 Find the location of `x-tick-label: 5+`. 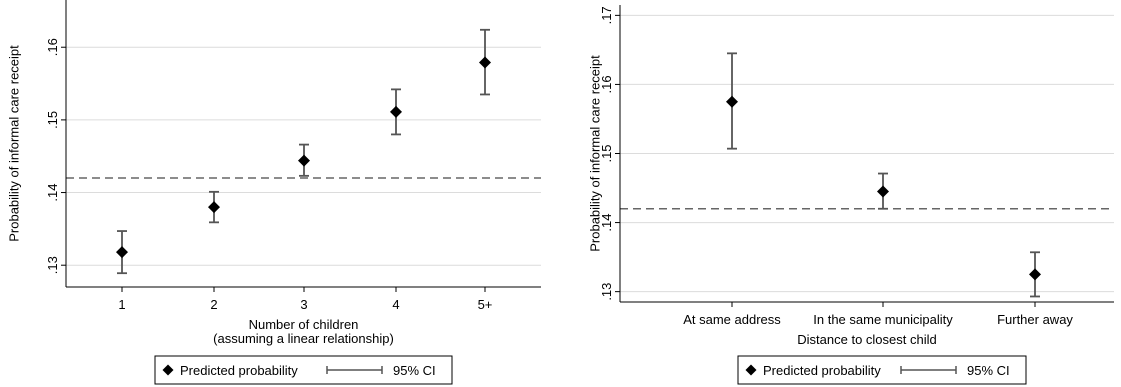

x-tick-label: 5+ is located at coordinates (485, 304).